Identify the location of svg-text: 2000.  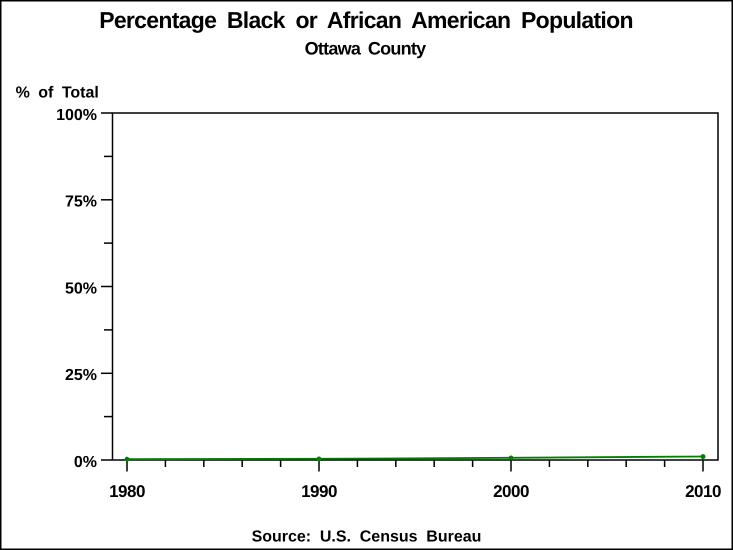
(511, 491).